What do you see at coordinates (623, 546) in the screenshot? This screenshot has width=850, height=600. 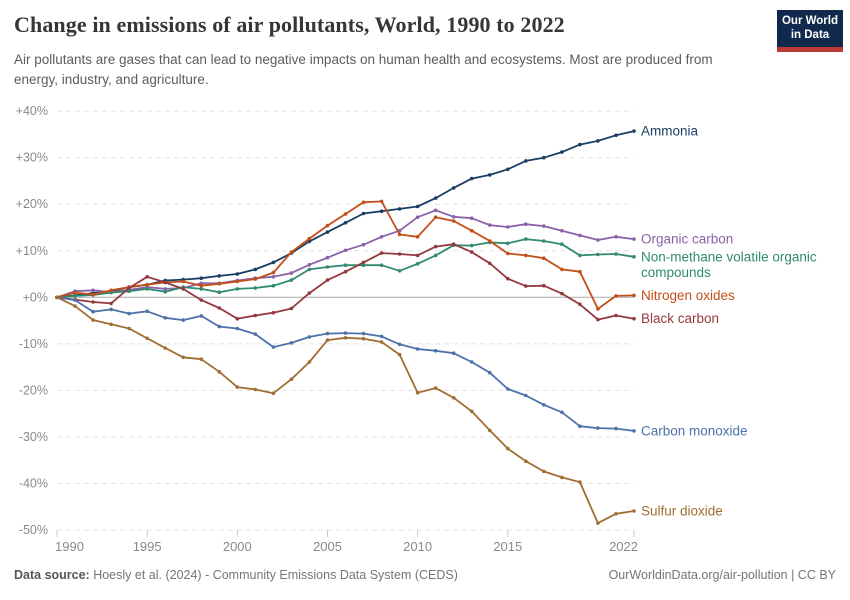 I see `x-tick-label: 2022` at bounding box center [623, 546].